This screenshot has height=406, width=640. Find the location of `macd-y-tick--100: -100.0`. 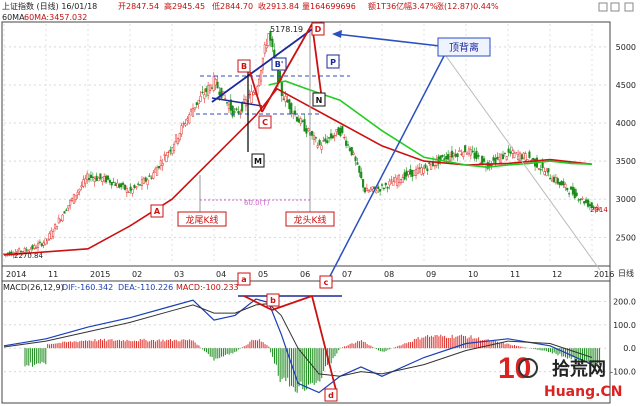

macd-y-tick--100: -100.0 is located at coordinates (623, 372).